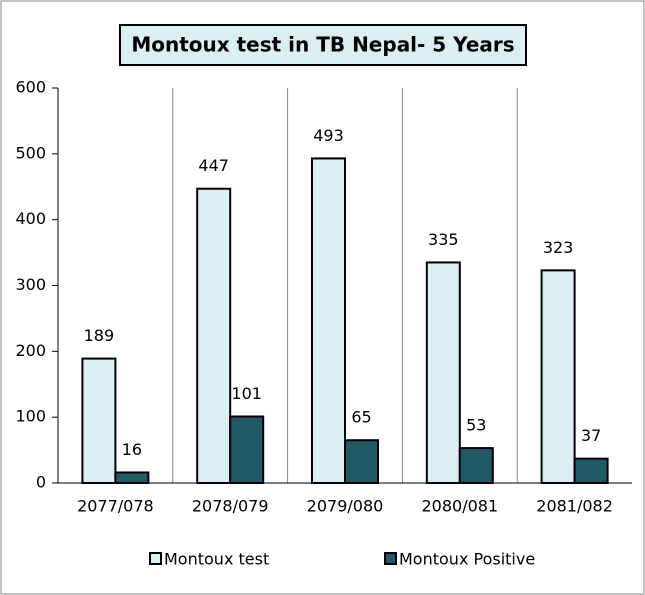 This screenshot has height=595, width=645. I want to click on data-label: 447, so click(213, 165).